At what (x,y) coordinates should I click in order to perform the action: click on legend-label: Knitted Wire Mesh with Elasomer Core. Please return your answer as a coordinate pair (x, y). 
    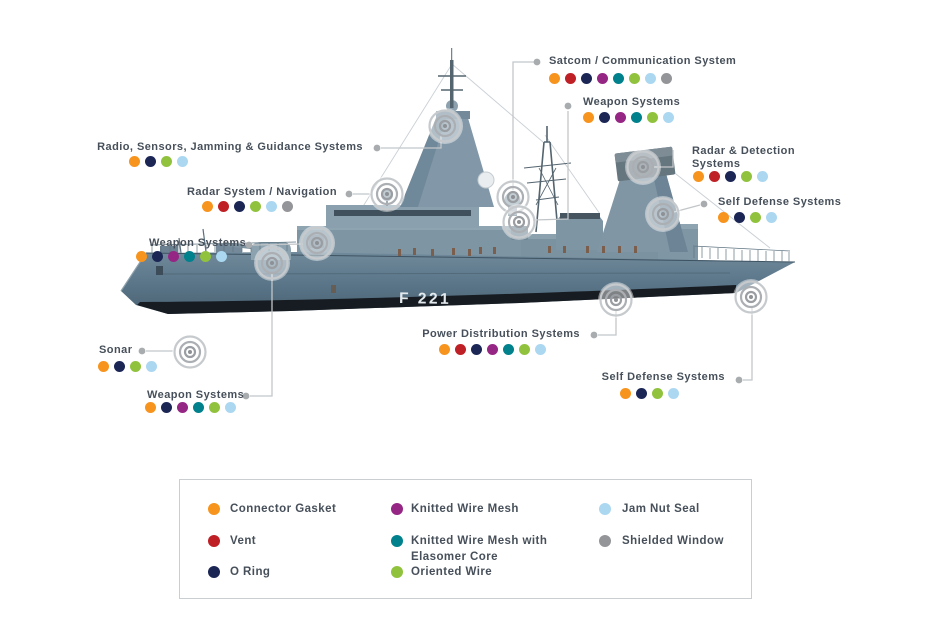
    Looking at the image, I should click on (479, 549).